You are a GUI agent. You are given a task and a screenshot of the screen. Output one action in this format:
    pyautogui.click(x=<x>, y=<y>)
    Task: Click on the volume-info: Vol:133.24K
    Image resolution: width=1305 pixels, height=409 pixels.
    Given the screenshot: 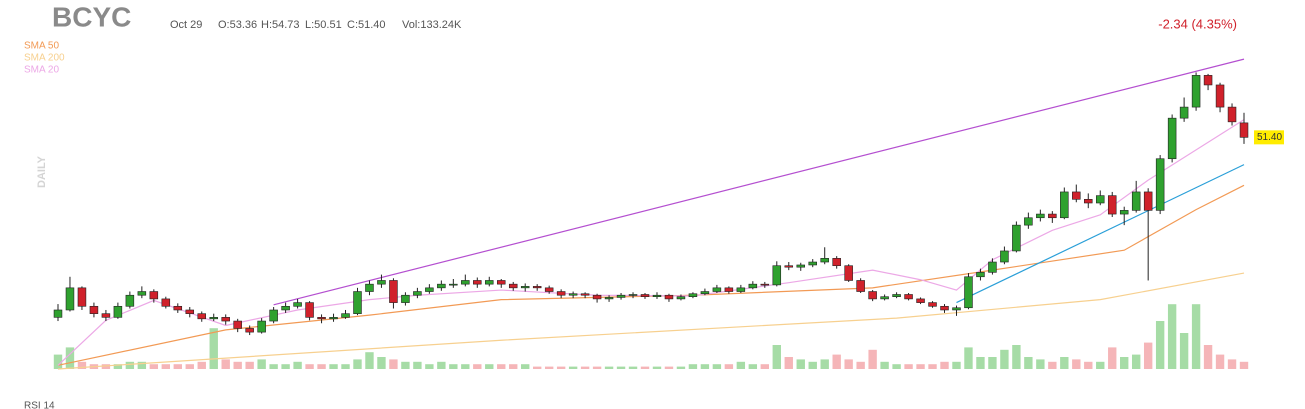 What is the action you would take?
    pyautogui.click(x=432, y=25)
    